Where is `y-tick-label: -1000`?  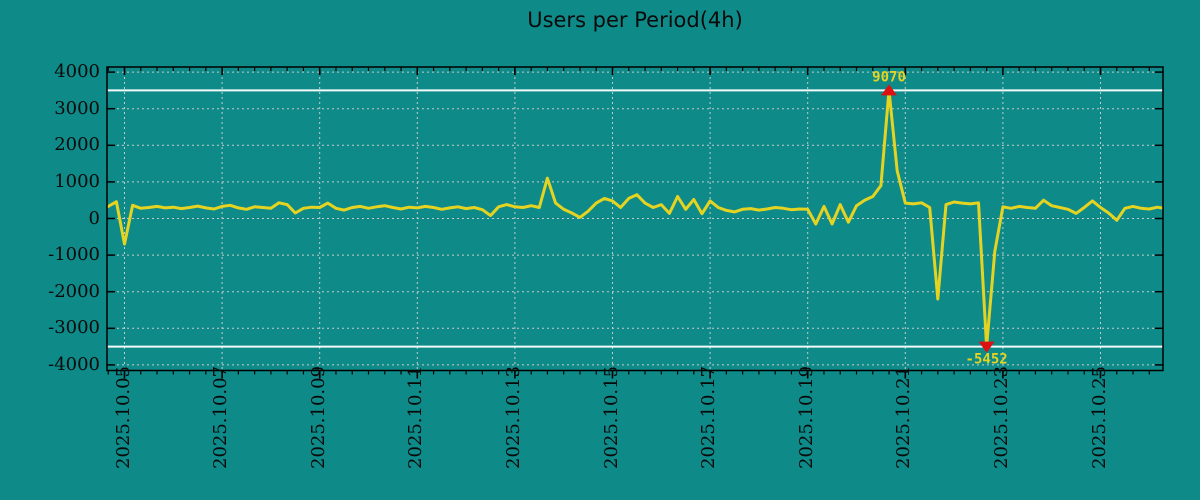
y-tick-label: -1000 is located at coordinates (74, 255).